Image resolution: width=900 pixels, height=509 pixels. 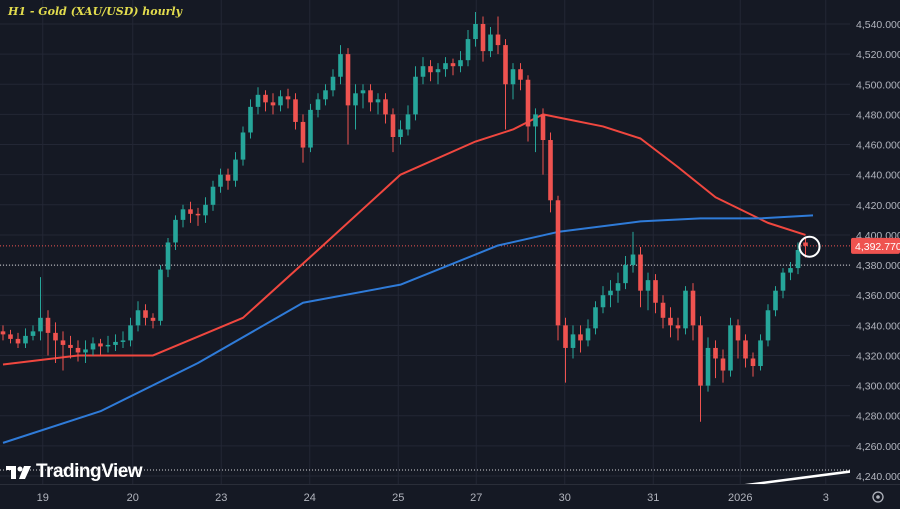 I want to click on y-tick-label: 4,380.000, so click(x=878, y=266).